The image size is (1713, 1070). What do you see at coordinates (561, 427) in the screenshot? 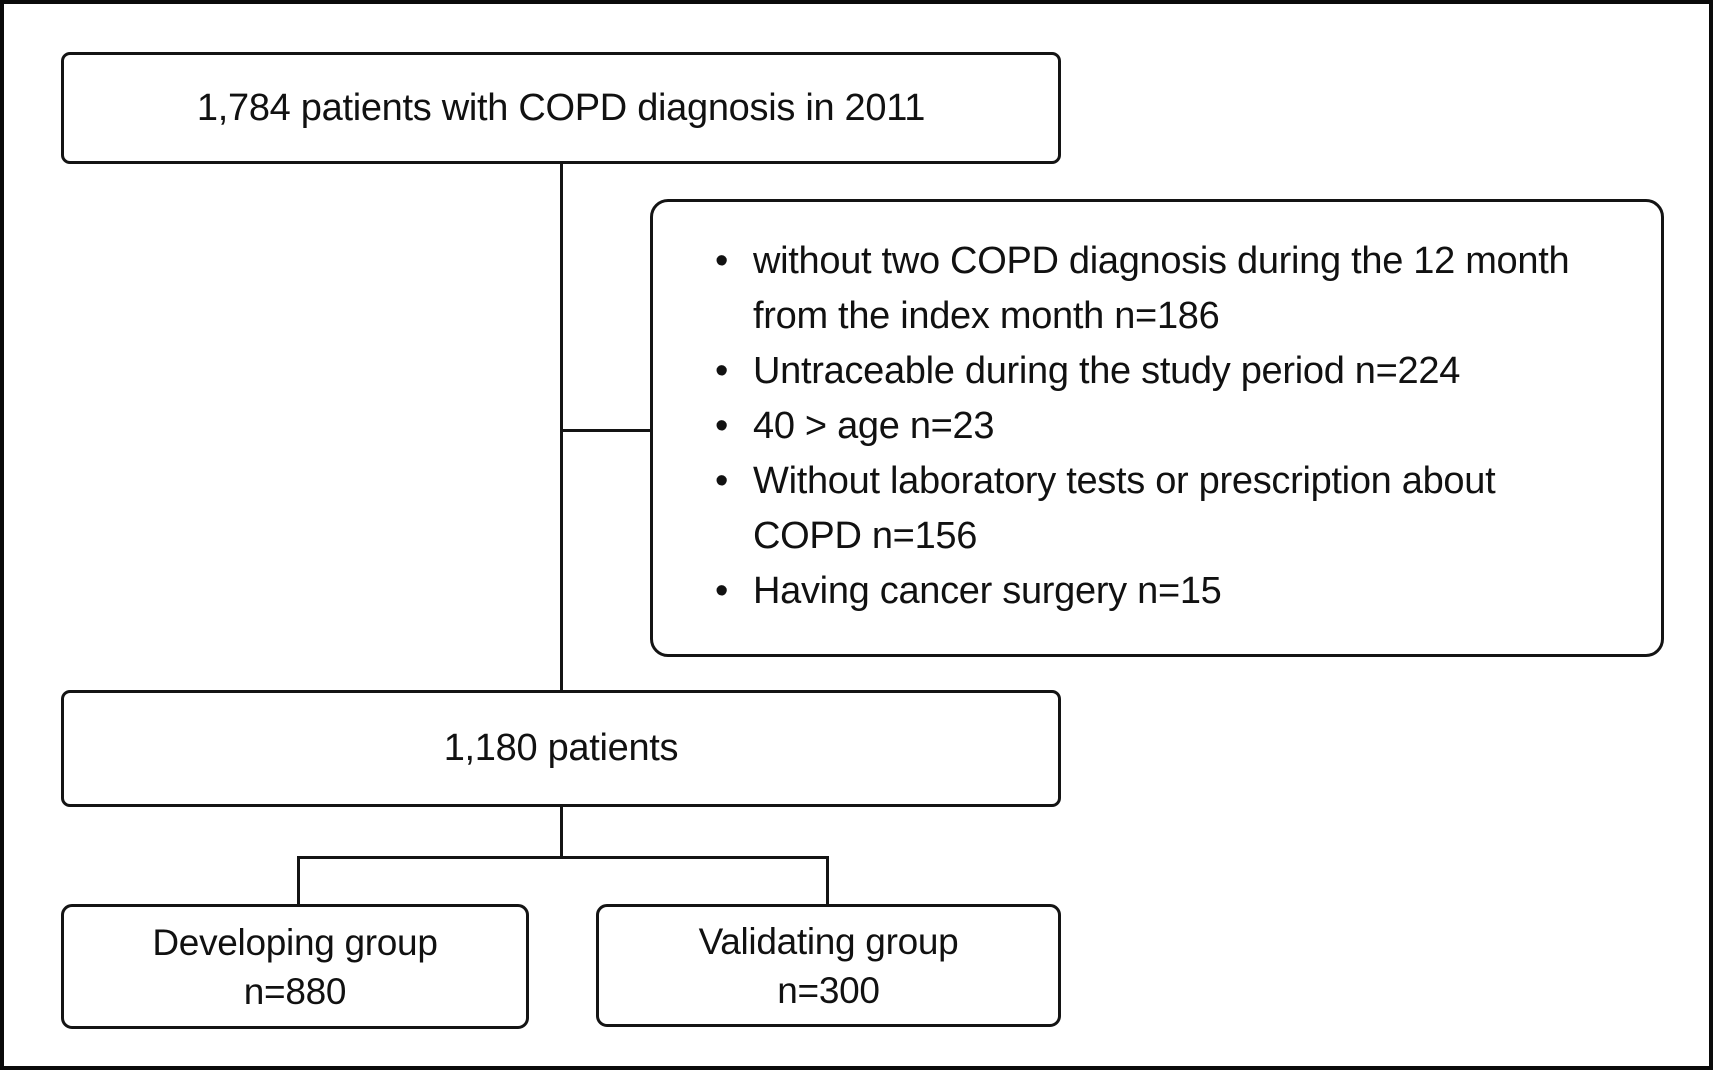
I see `connector-top-to-cohort` at bounding box center [561, 427].